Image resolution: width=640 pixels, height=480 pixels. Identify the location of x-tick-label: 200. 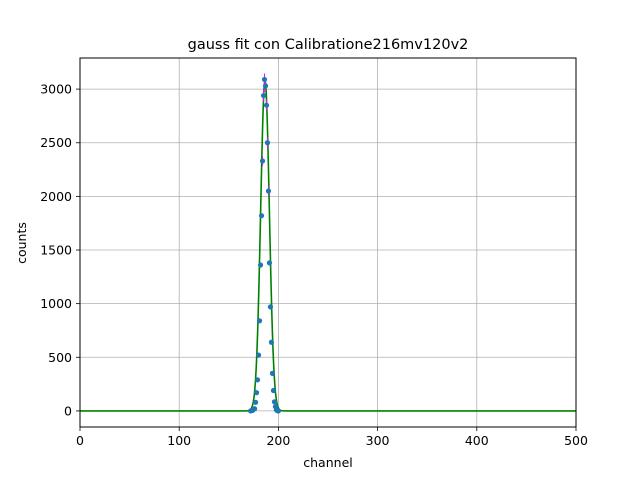
(278, 440).